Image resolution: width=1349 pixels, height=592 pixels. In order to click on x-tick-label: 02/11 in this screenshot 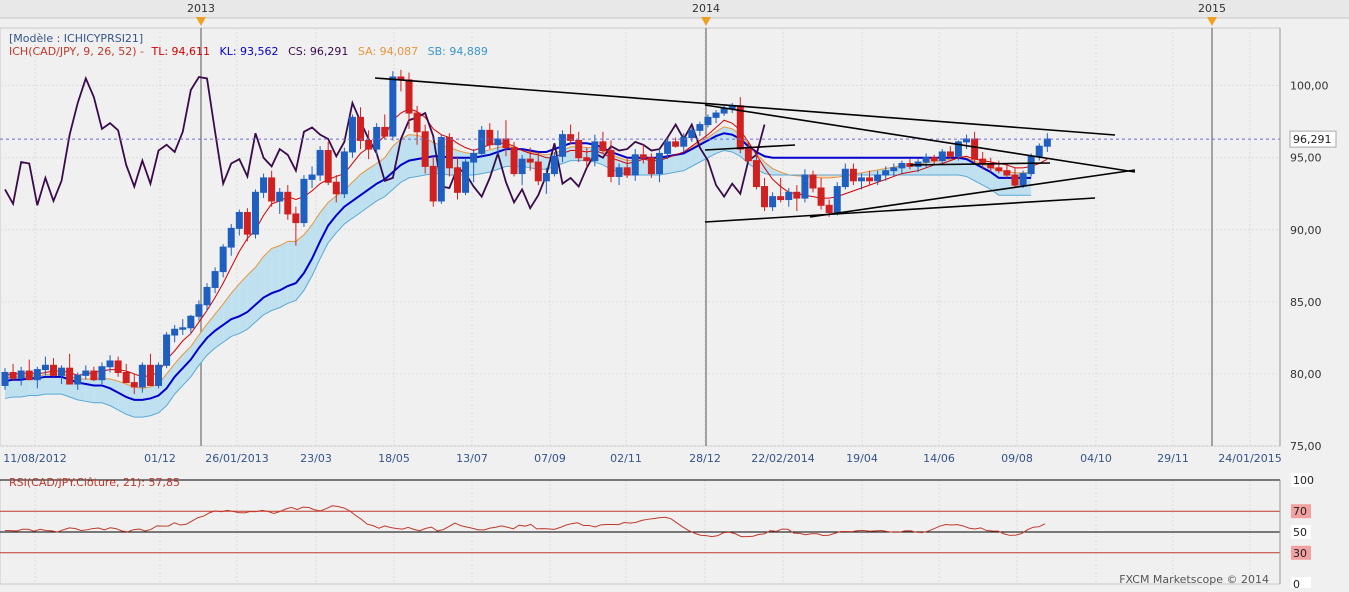, I will do `click(626, 458)`.